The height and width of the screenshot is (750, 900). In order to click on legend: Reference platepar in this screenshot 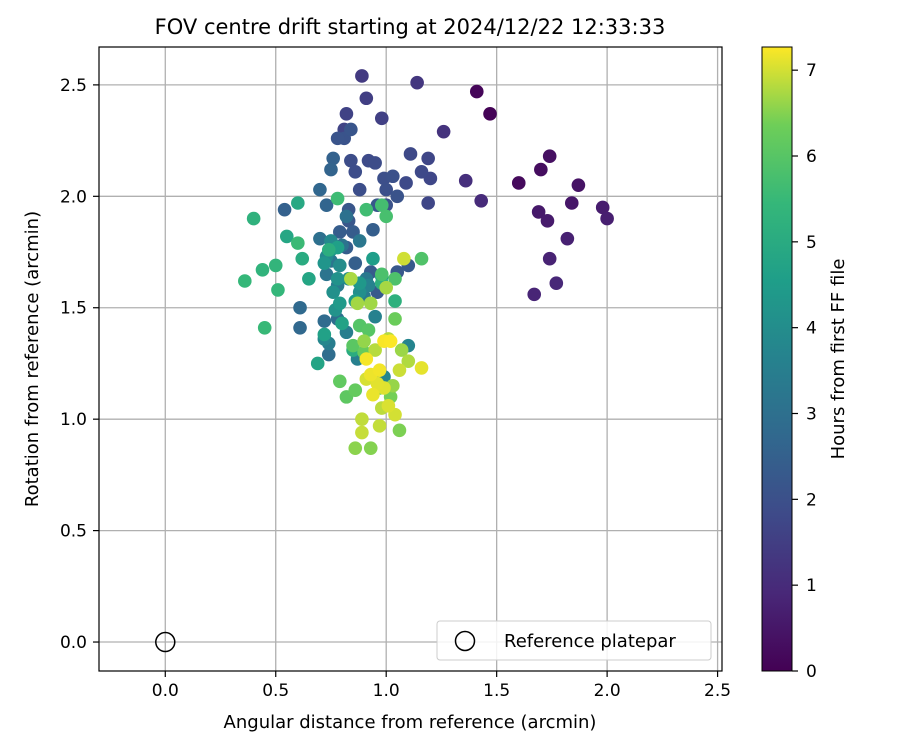, I will do `click(574, 640)`.